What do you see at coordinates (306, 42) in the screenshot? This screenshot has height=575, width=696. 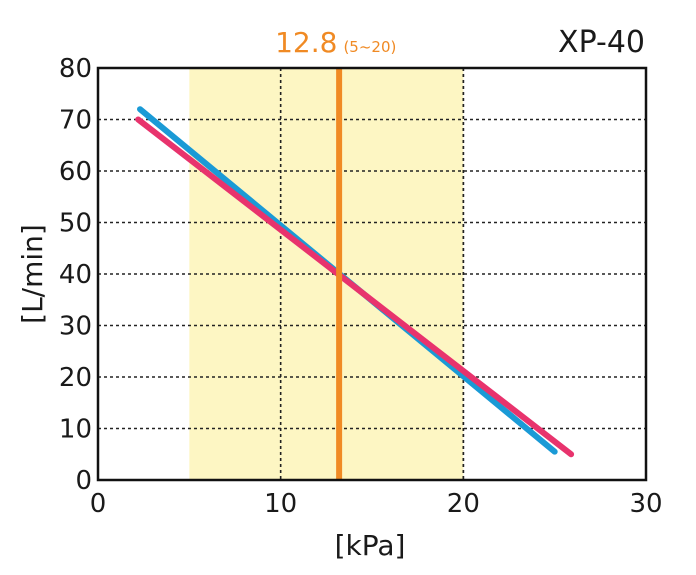 I see `marker-value-label: 12.8` at bounding box center [306, 42].